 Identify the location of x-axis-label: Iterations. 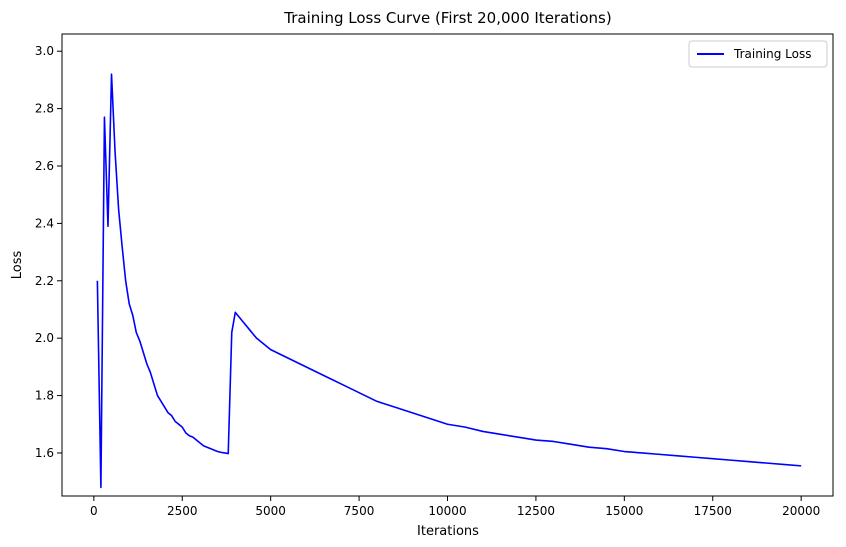
(448, 531).